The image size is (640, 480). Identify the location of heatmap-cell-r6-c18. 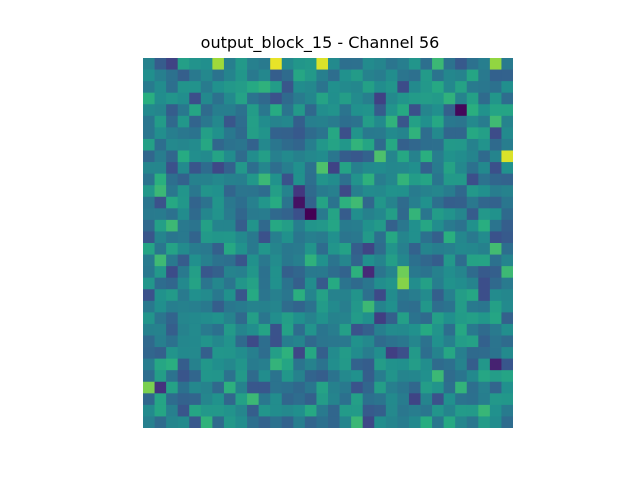
(357, 133).